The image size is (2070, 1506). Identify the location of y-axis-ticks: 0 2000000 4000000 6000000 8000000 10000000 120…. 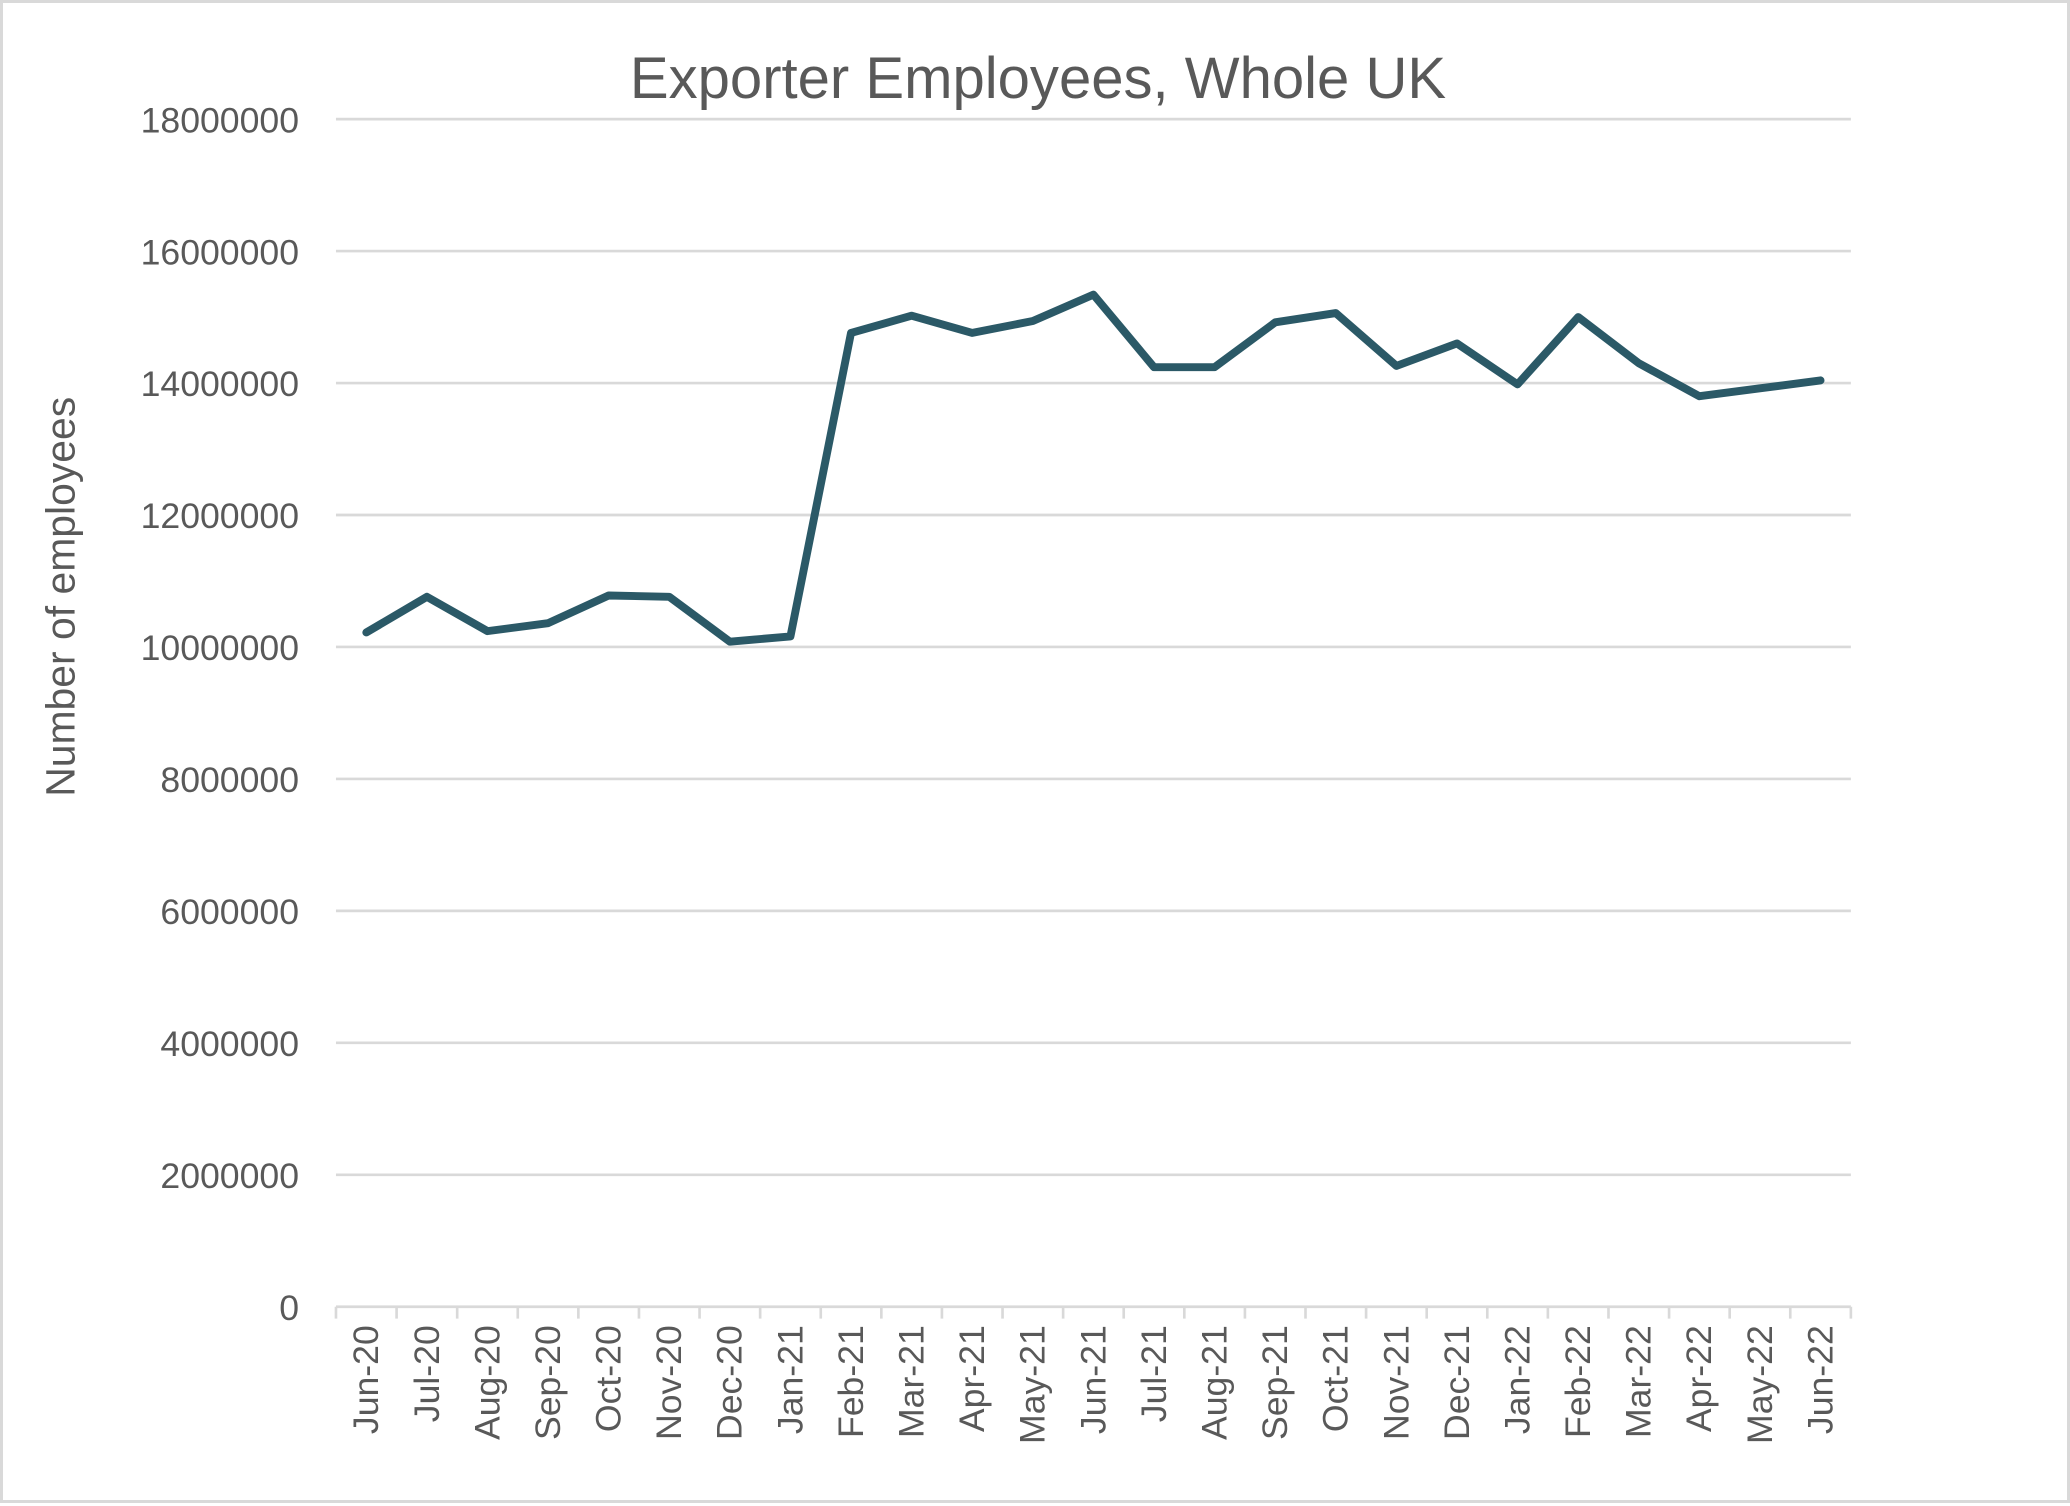
(220, 714).